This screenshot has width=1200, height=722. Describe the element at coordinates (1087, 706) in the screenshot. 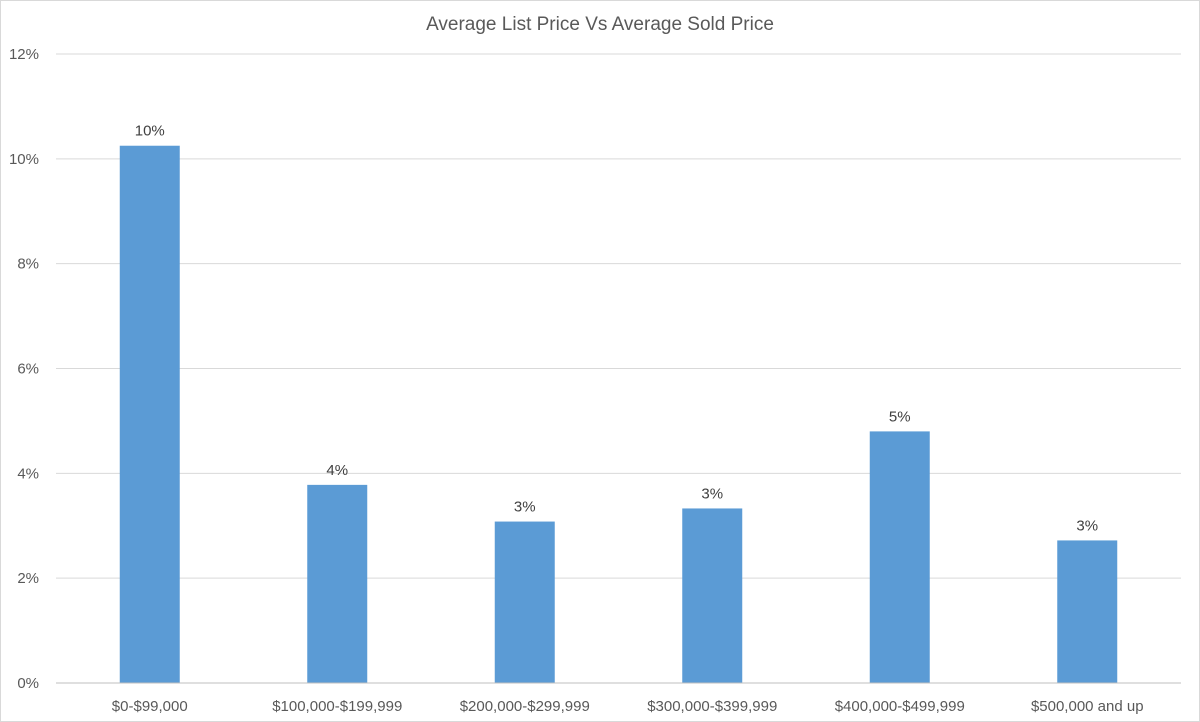

I see `x-tick-label: $500,000 and up` at that location.